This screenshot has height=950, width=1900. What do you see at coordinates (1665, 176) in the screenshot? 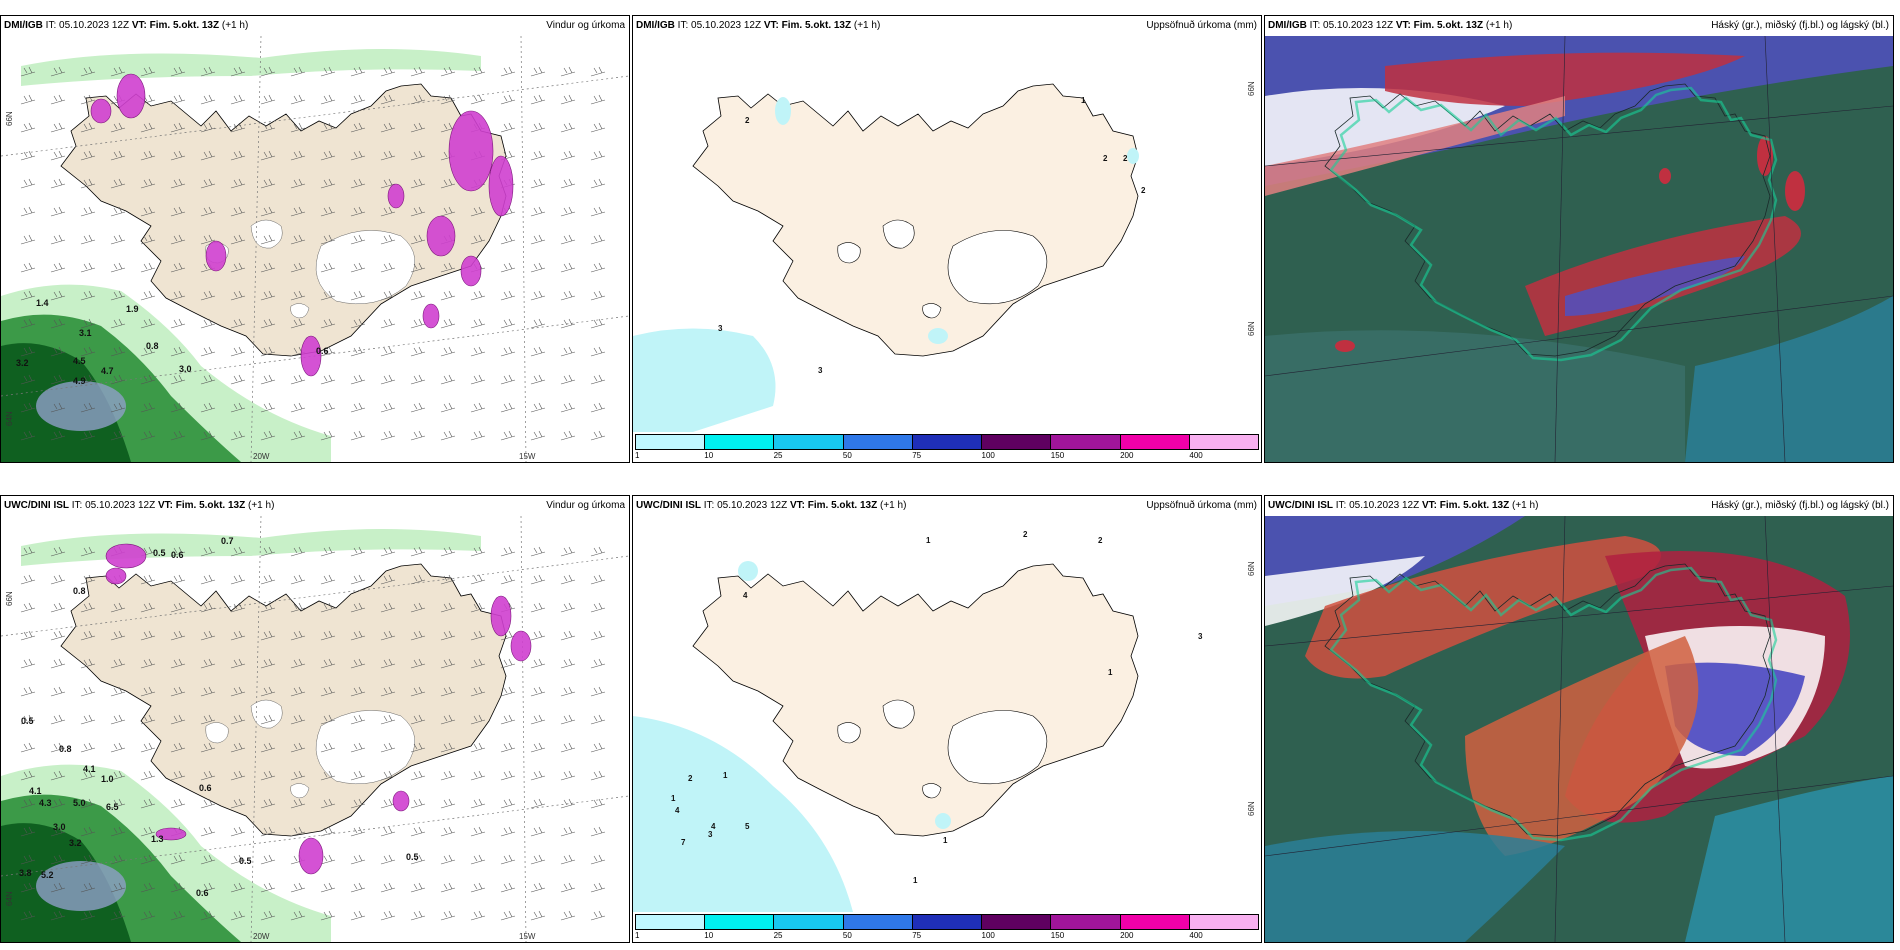
I see `cloud-cell` at bounding box center [1665, 176].